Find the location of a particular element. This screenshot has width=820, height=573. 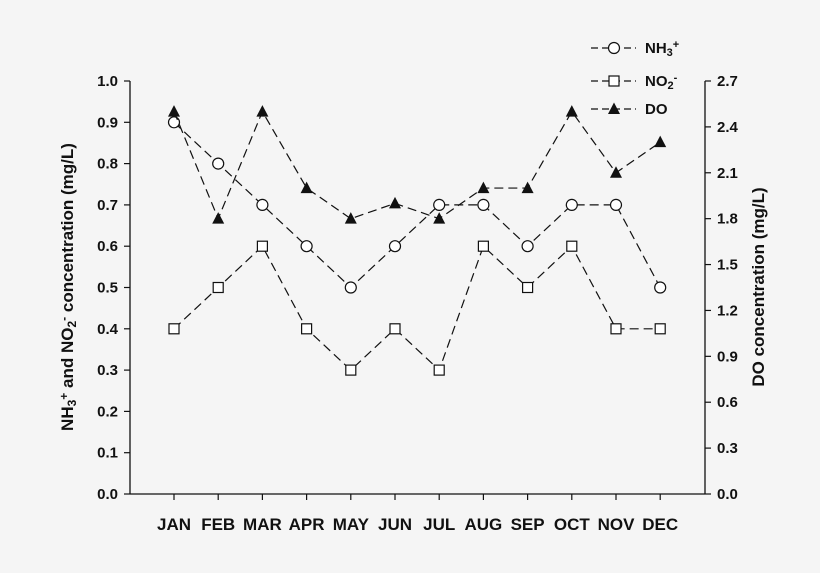

left-y-axis-title: NH3+ and NO2- concentration (mg/L) is located at coordinates (68, 287).